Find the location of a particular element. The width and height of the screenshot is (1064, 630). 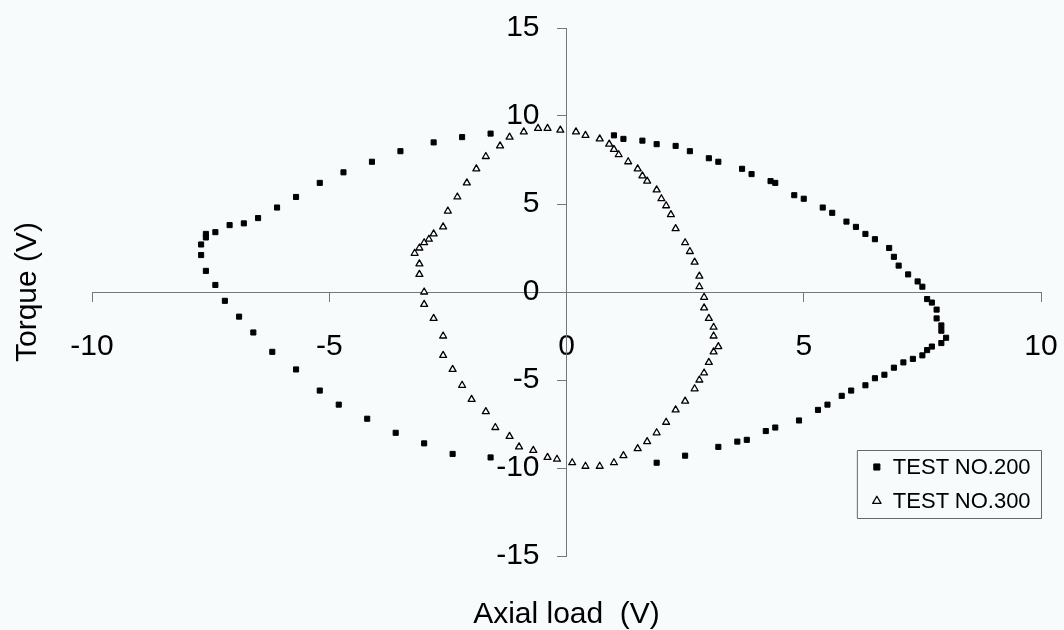

x-tick-label: -10 is located at coordinates (92, 345).